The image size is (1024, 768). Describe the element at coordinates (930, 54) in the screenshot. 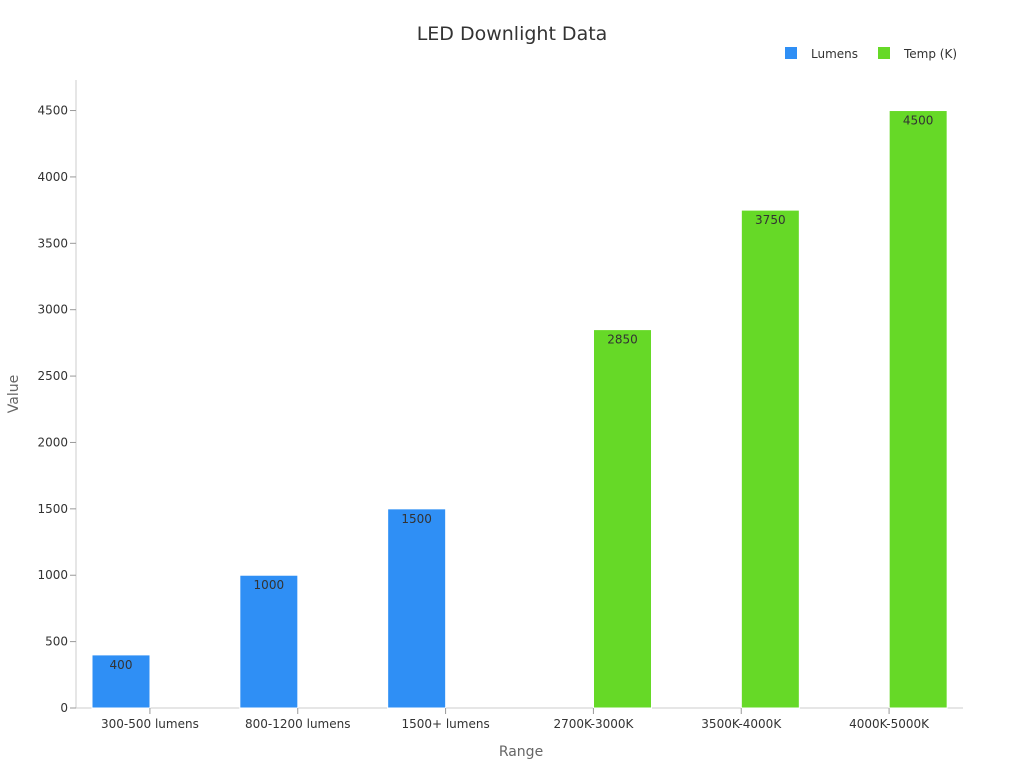

I see `legend-label-temp: Temp (K)` at that location.